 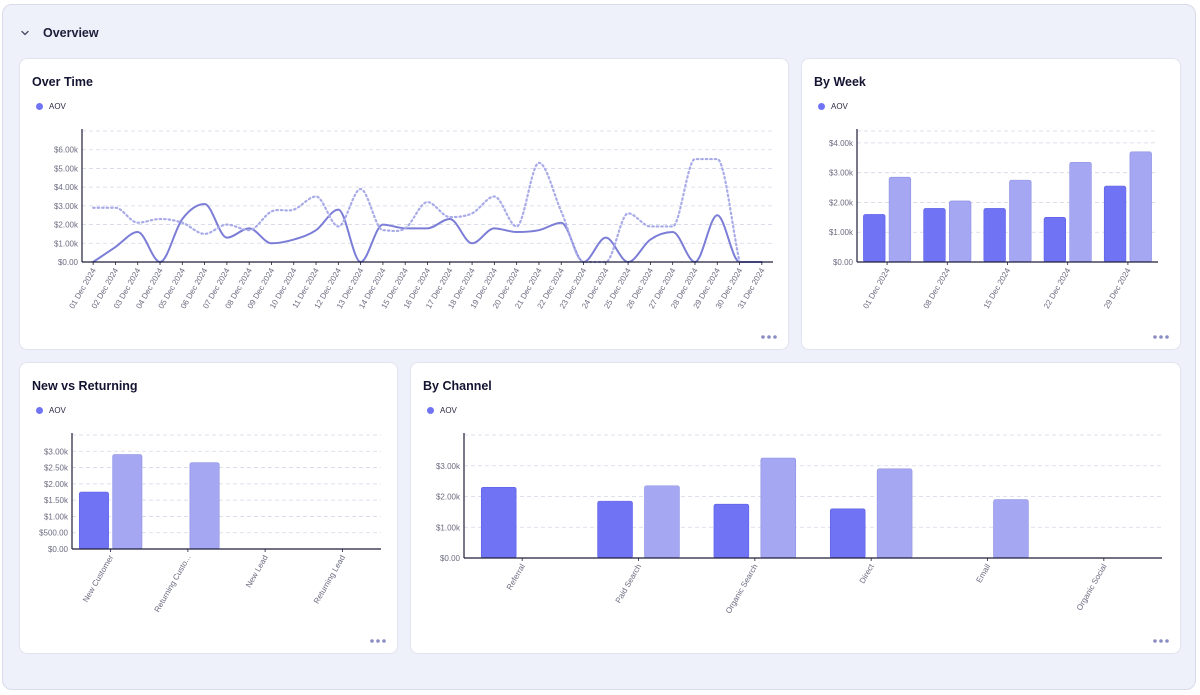 I want to click on x-tick-label: New Lead, so click(x=257, y=572).